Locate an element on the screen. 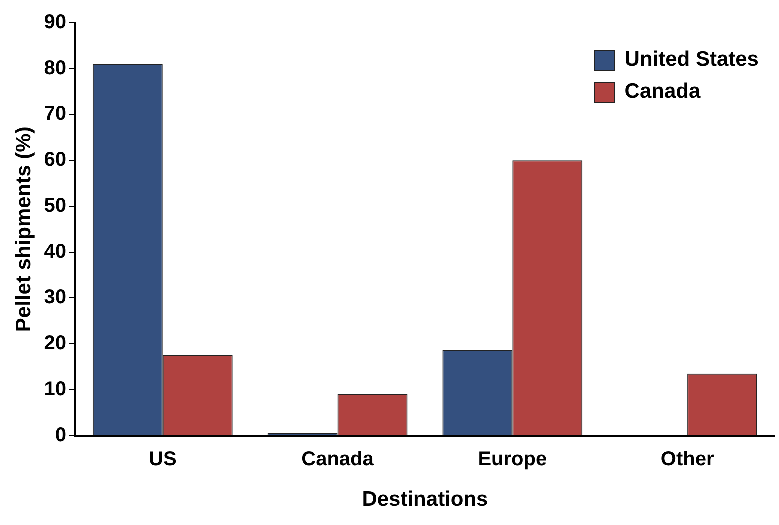 This screenshot has height=525, width=779. y-tick-label: 0 is located at coordinates (60, 435).